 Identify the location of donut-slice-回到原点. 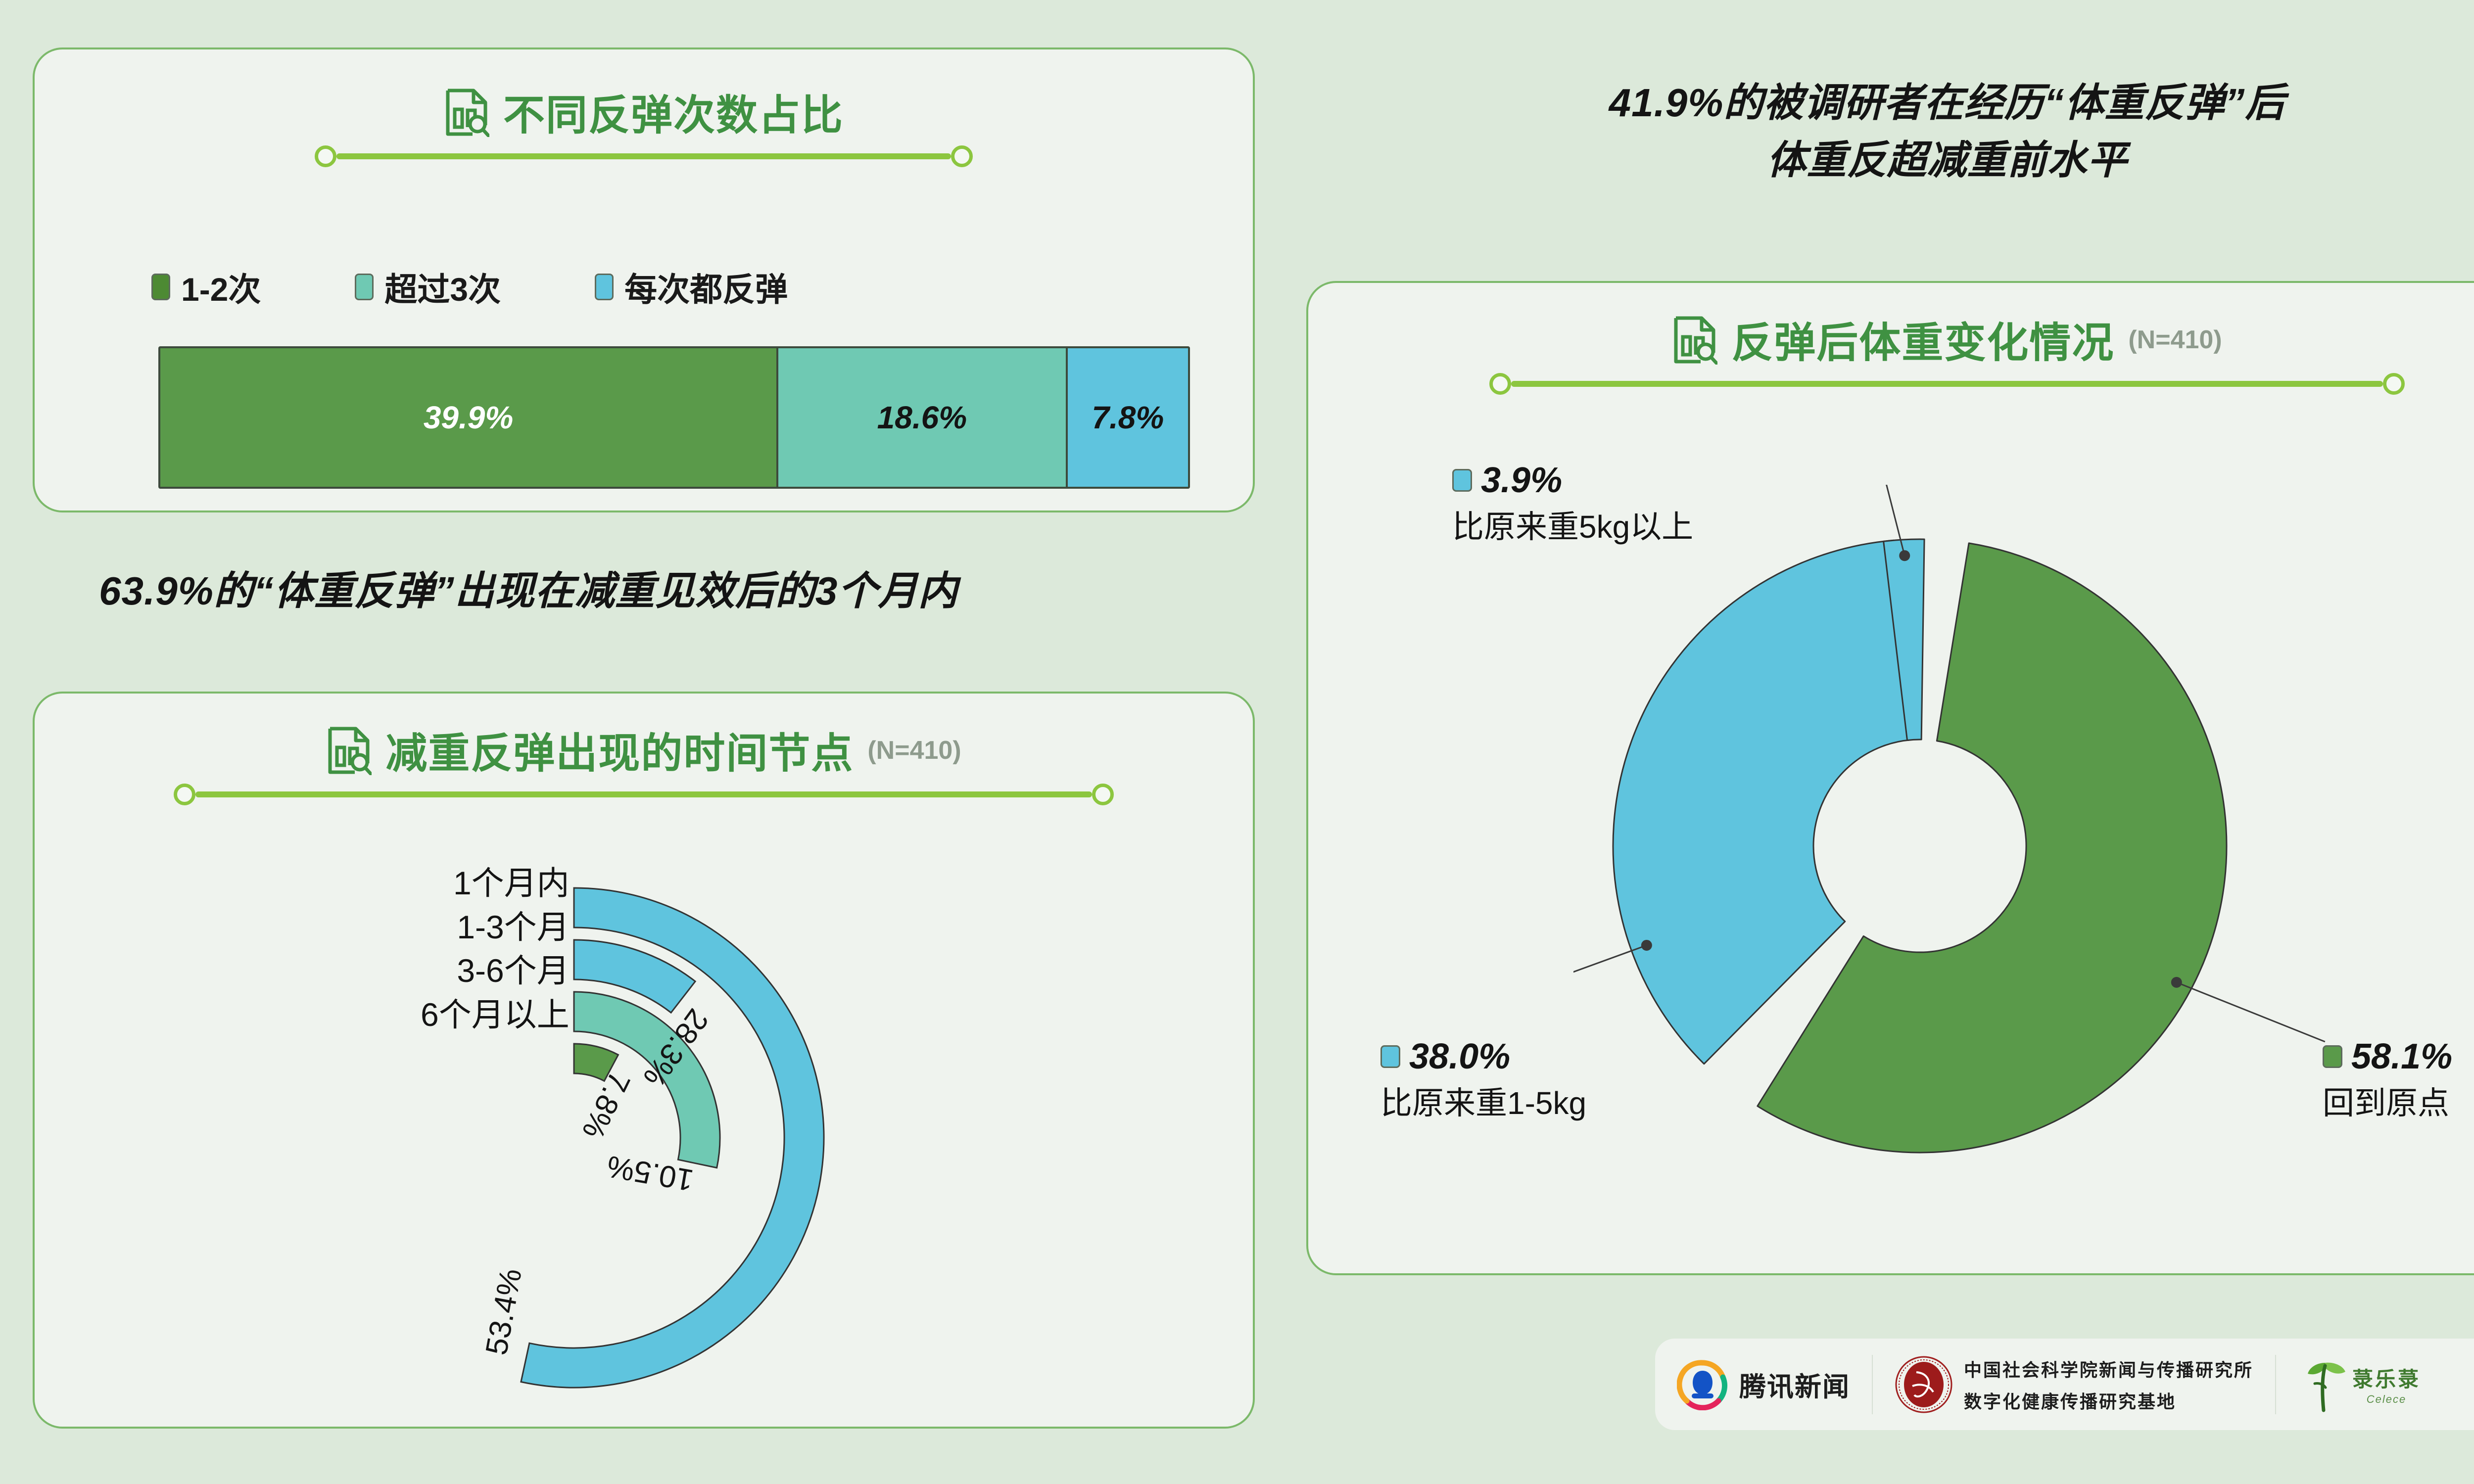
(1993, 848).